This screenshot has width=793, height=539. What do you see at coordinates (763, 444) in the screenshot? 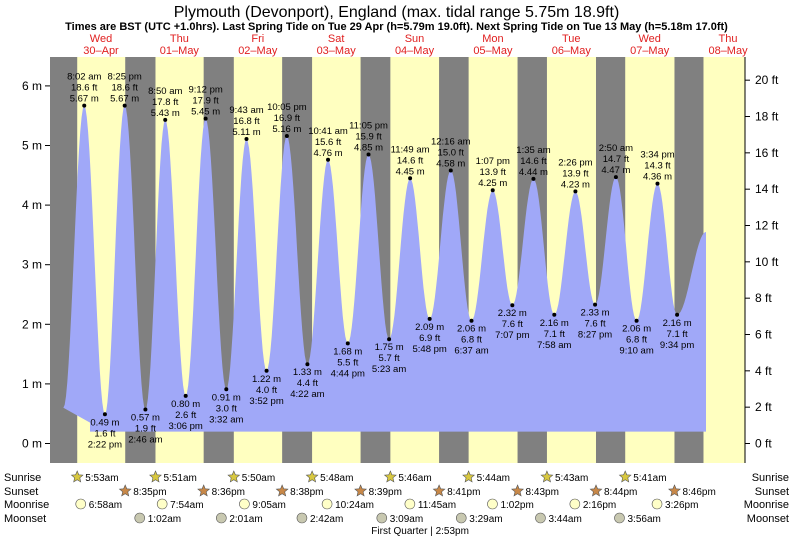
I see `y-tick-label: 0 ft` at bounding box center [763, 444].